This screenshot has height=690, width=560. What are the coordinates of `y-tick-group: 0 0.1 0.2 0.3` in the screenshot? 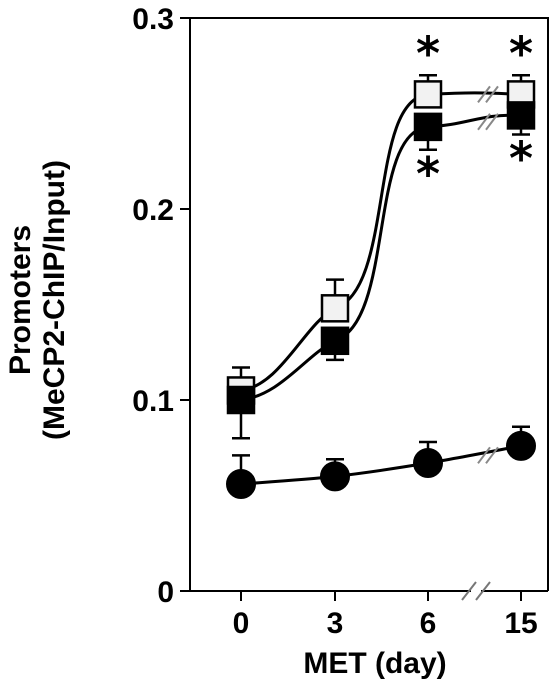 It's located at (161, 306).